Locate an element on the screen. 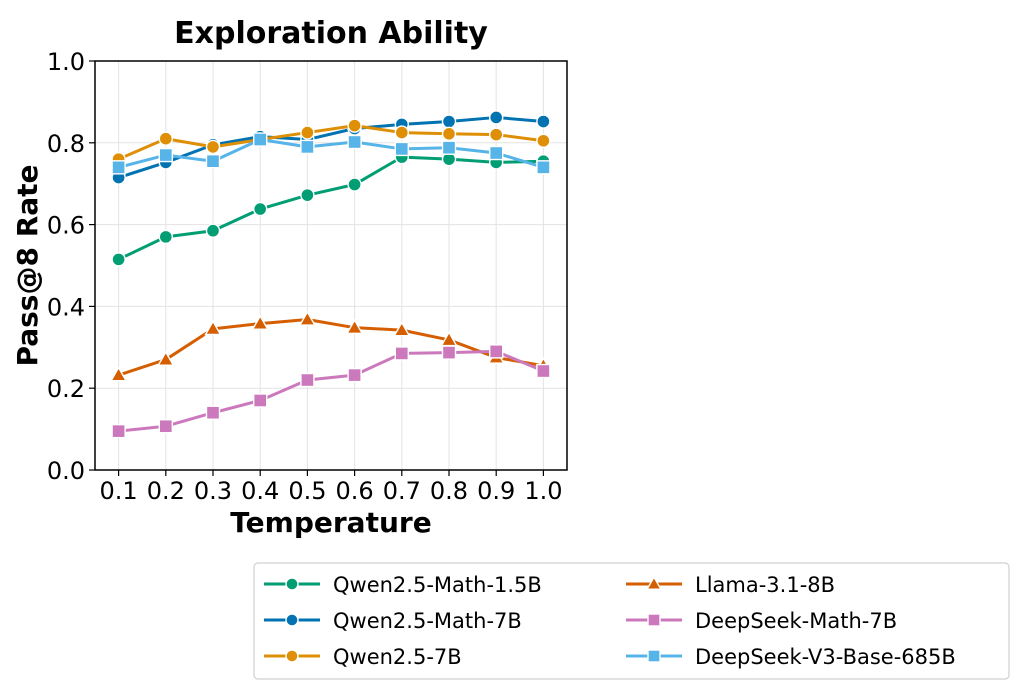 The height and width of the screenshot is (689, 1027). x-tick-label: 0.4 is located at coordinates (260, 491).